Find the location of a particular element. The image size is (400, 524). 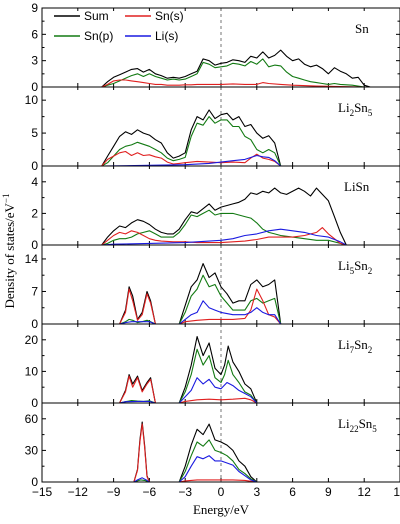

legend: Sum Sn(s) Sn(p) Li(s) is located at coordinates (119, 26).